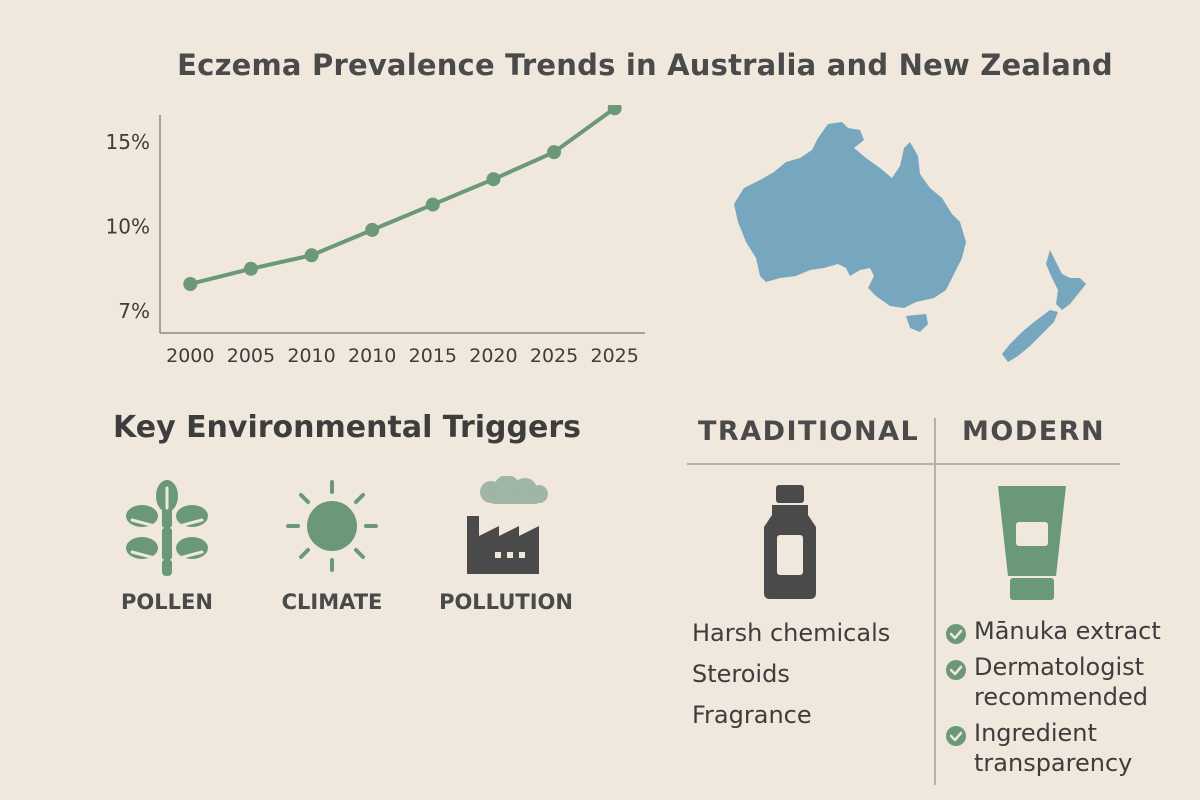 Image resolution: width=1200 pixels, height=800 pixels. I want to click on x-tick-label: 2020, so click(493, 356).